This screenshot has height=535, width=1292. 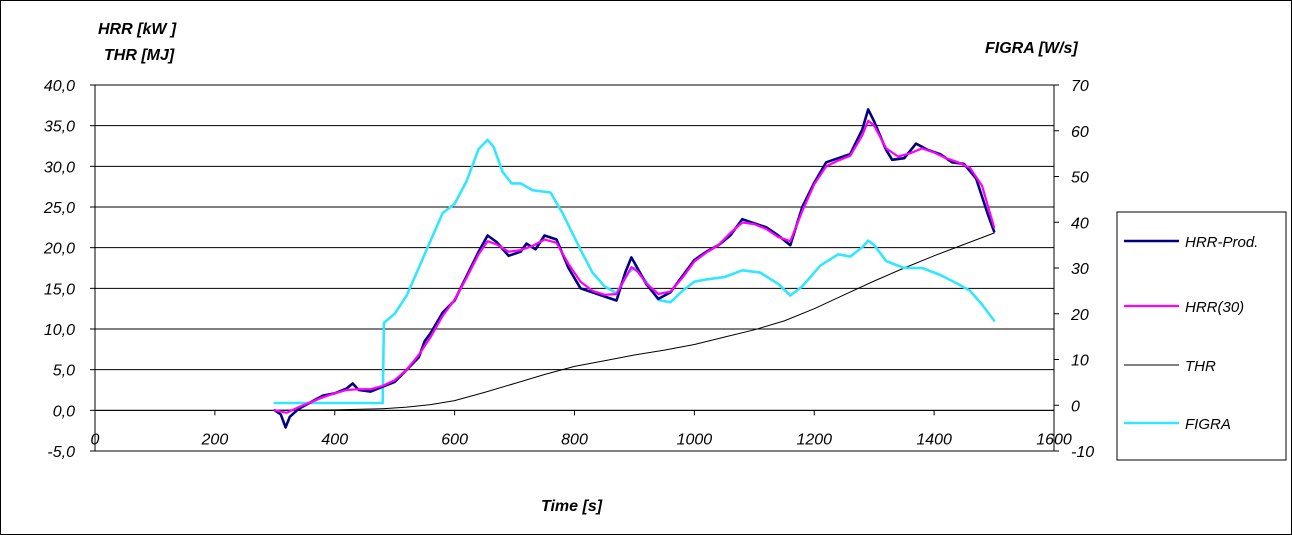 What do you see at coordinates (1080, 132) in the screenshot?
I see `y-right-tick-label: 60` at bounding box center [1080, 132].